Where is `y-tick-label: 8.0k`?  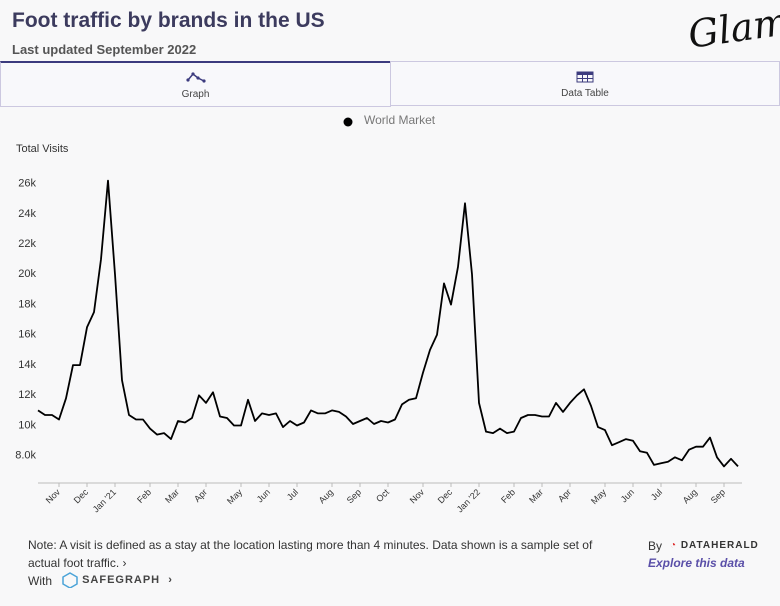 y-tick-label: 8.0k is located at coordinates (25, 456).